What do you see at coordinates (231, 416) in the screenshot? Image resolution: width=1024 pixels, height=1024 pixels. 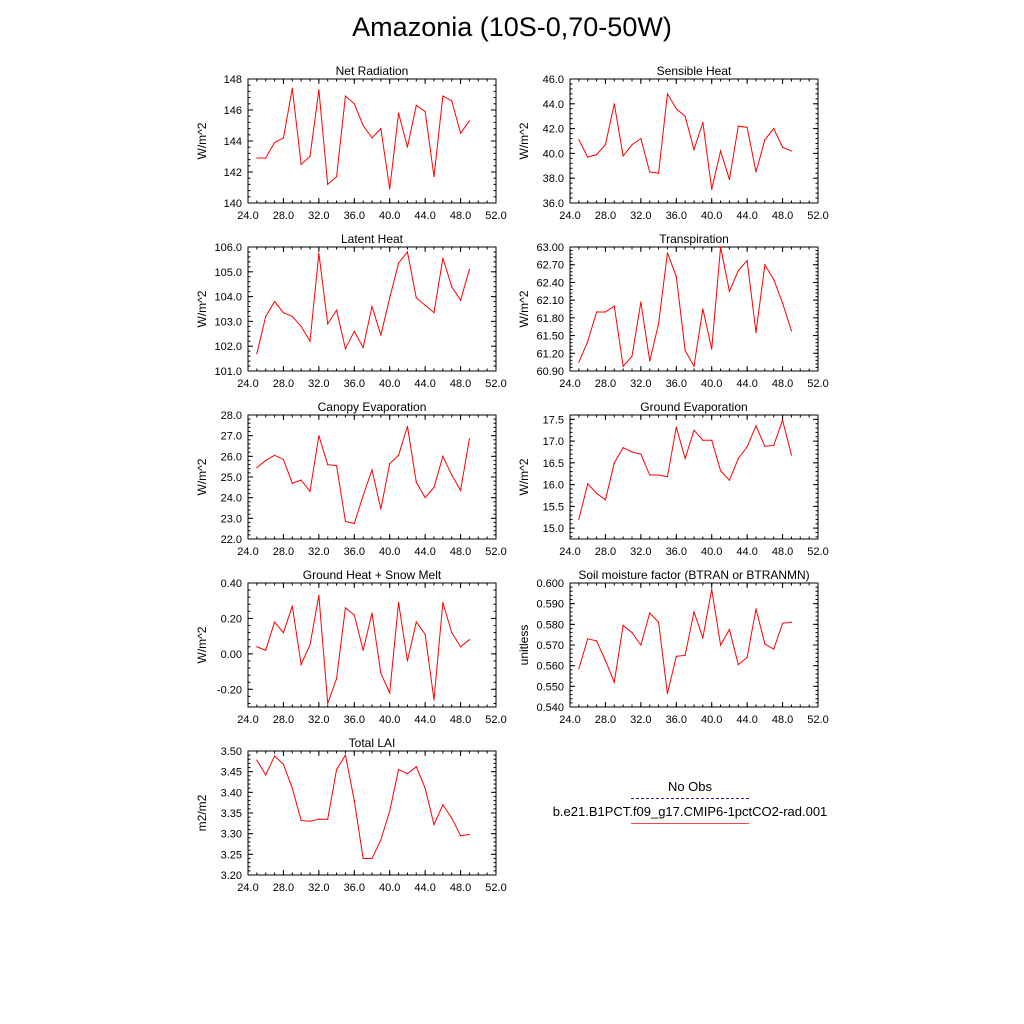 I see `y-tick-label: 28.0` at bounding box center [231, 416].